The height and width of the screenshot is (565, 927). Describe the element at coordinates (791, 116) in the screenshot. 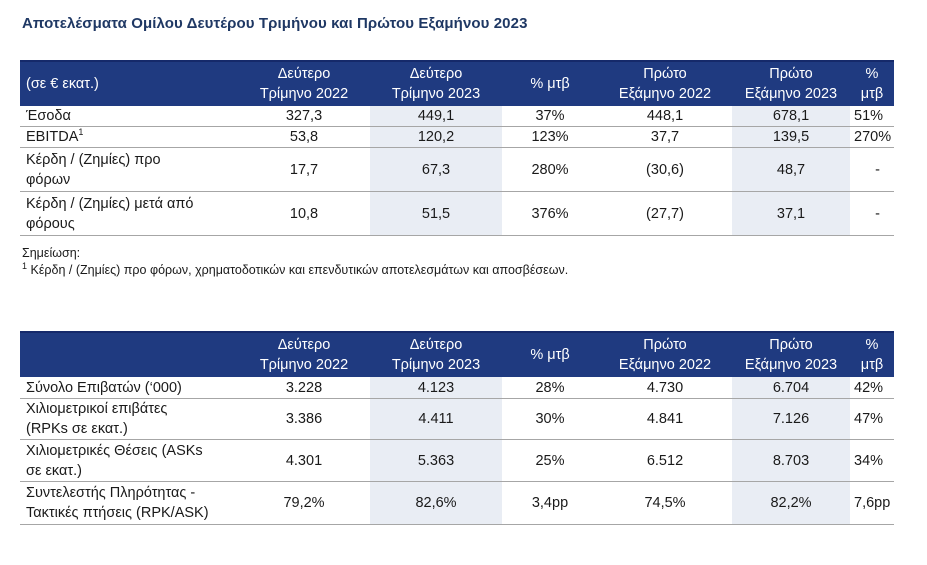

I see `table-cell: 678,1` at that location.